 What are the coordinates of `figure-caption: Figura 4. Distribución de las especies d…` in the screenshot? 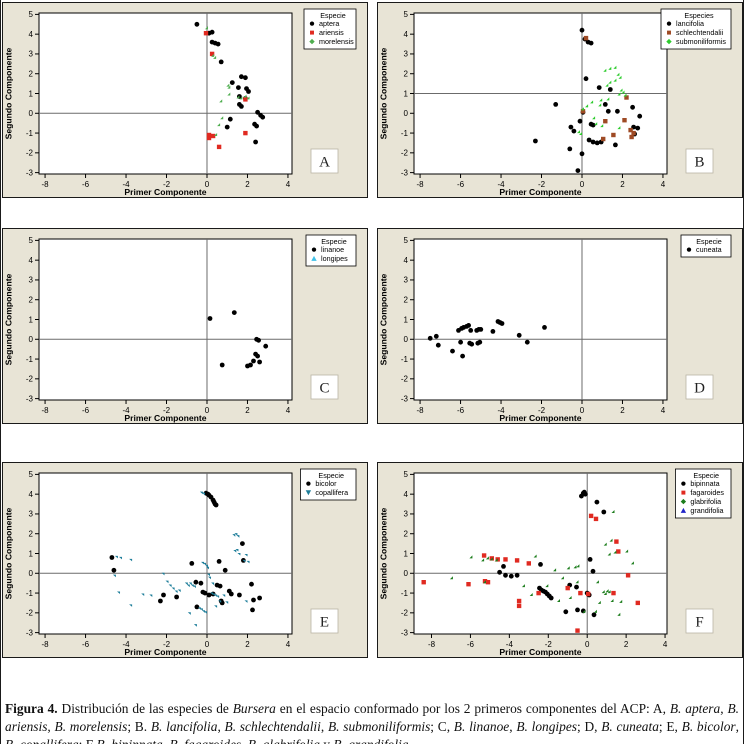 It's located at (372, 722).